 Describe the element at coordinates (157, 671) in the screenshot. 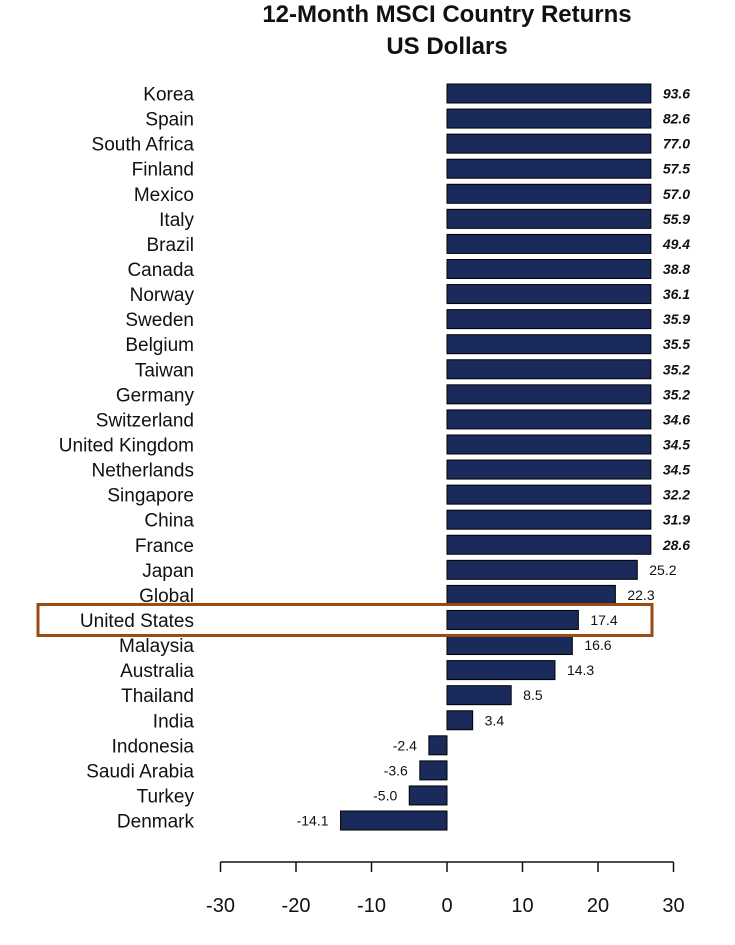

I see `category-label: Australia` at that location.